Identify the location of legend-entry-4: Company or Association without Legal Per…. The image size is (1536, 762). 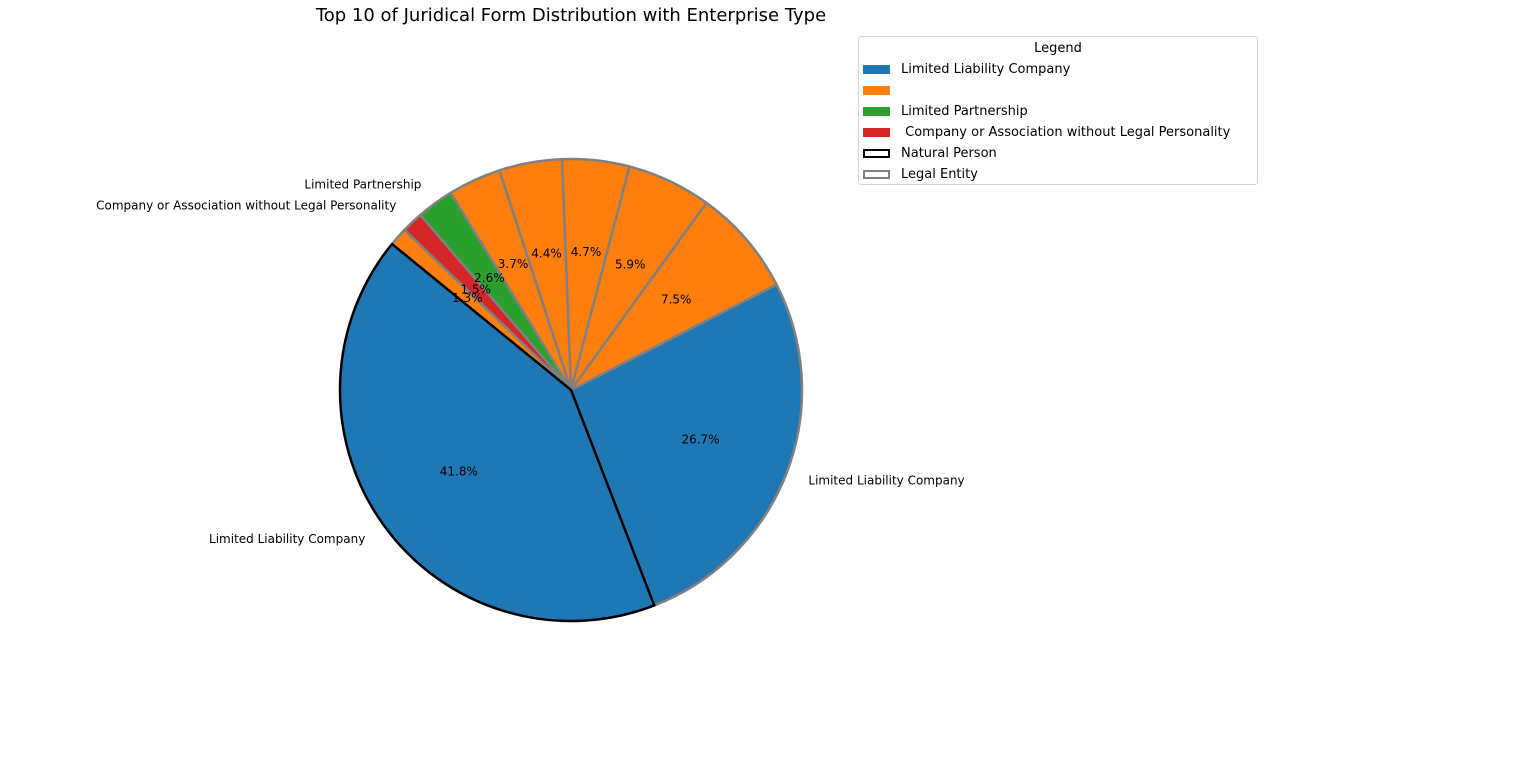
(1046, 132).